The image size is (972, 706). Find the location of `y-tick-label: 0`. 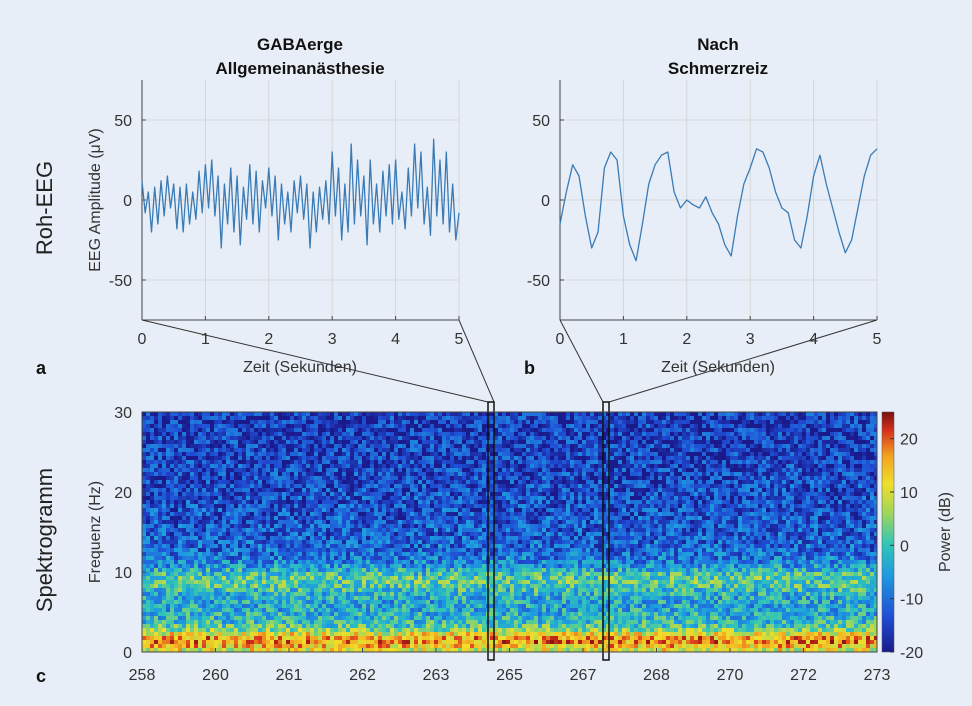

y-tick-label: 0 is located at coordinates (545, 201).